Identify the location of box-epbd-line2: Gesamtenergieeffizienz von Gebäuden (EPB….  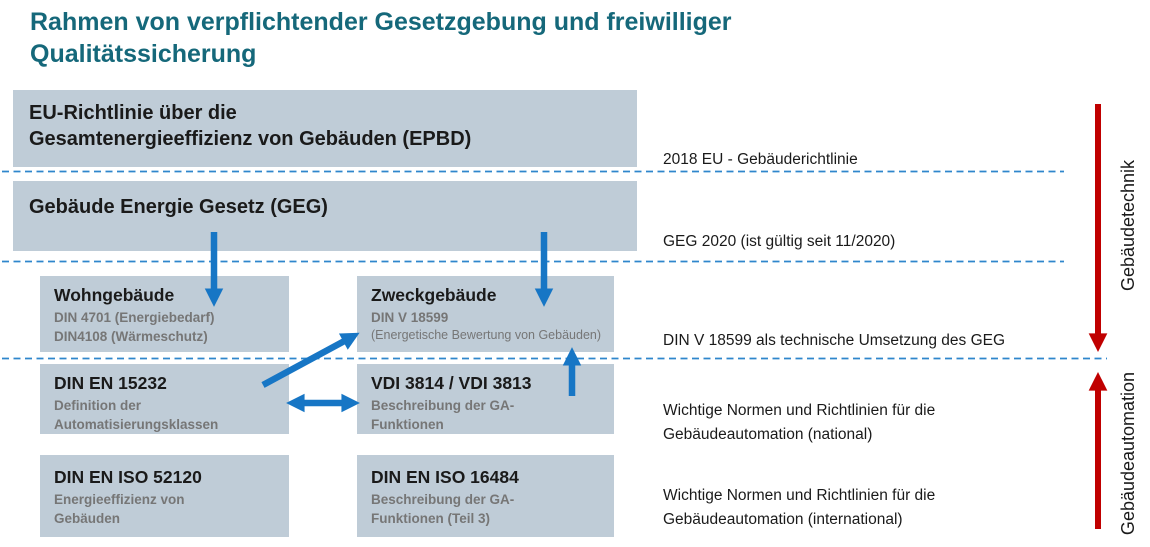
(250, 139).